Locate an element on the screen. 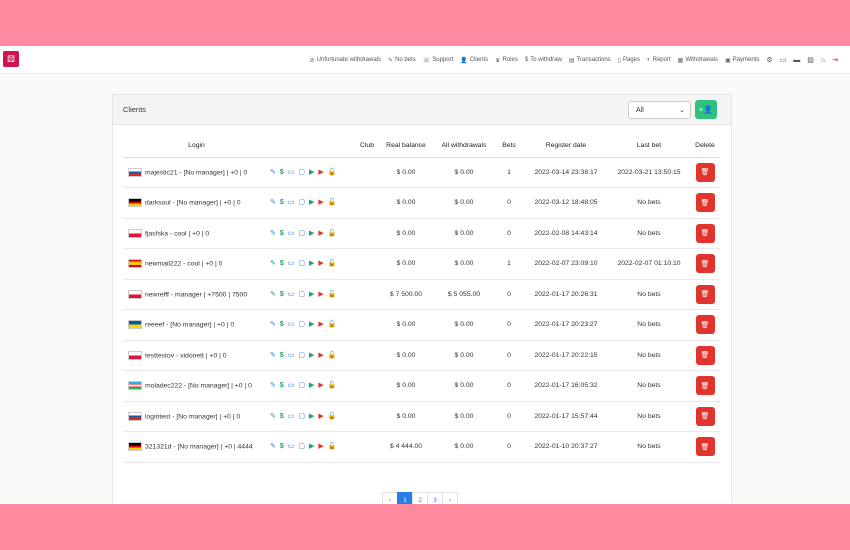 This screenshot has width=850, height=550. nav-link-payments: ▣ Payments is located at coordinates (742, 60).